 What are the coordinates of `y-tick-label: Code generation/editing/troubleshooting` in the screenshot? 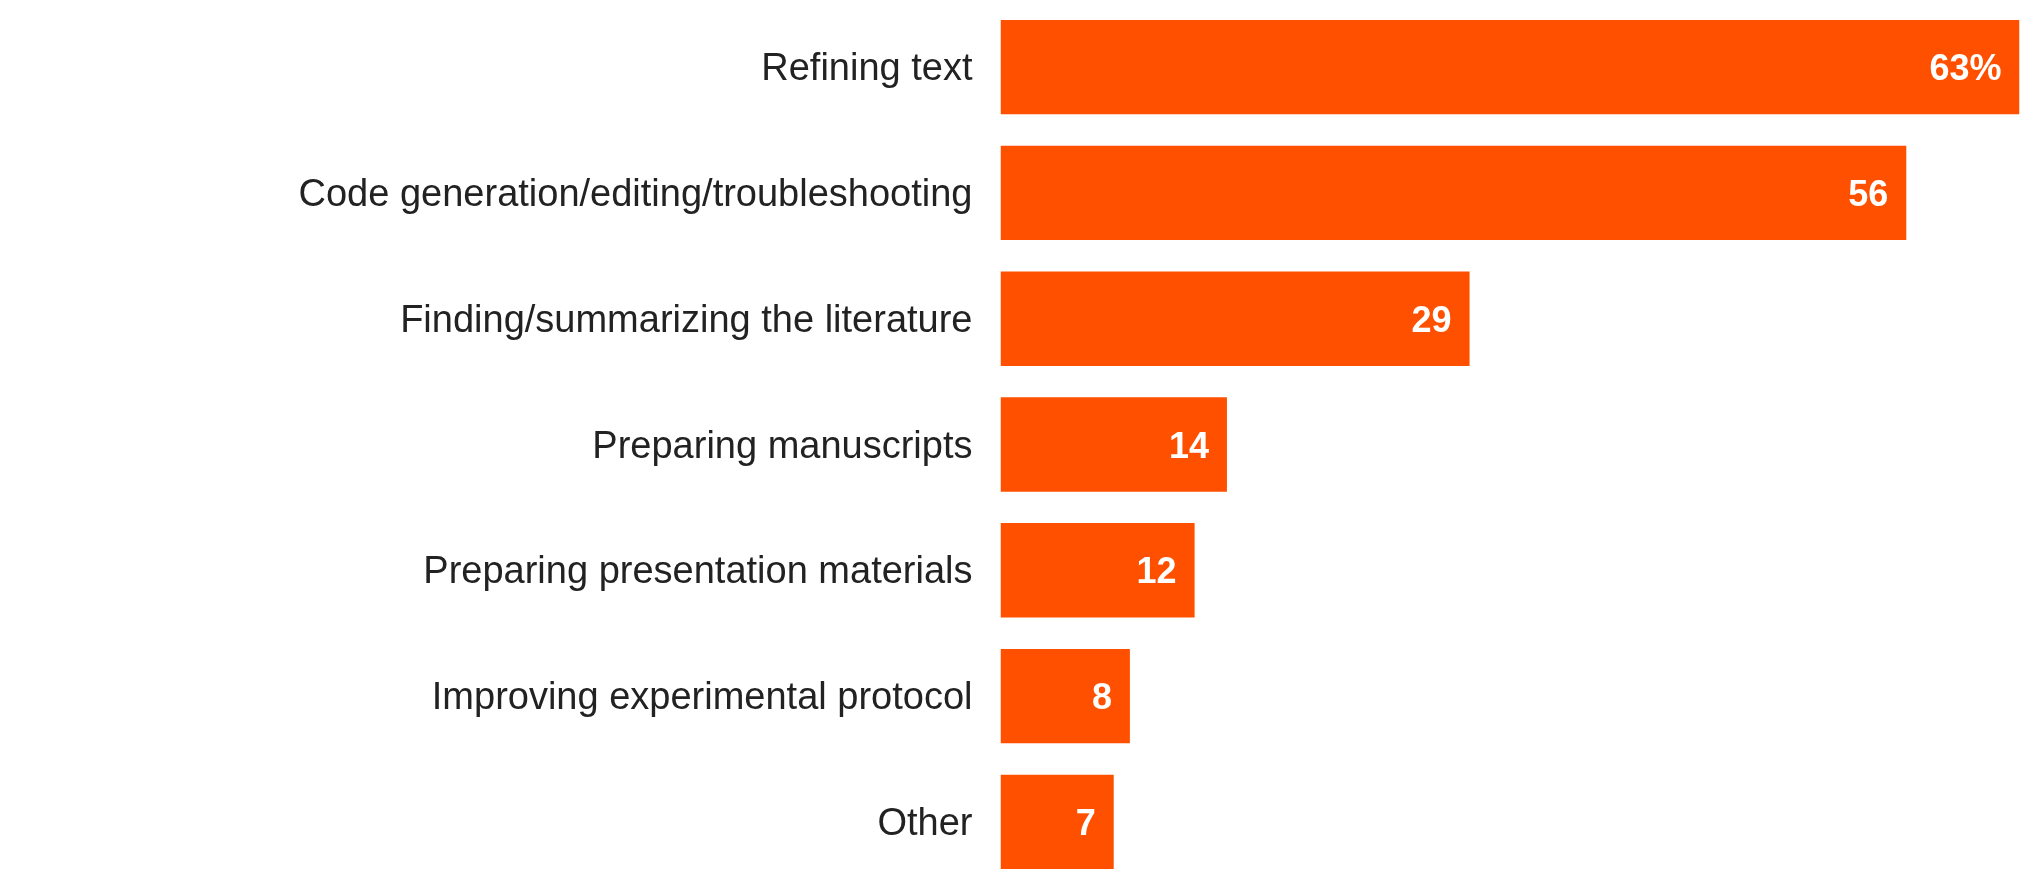 It's located at (635, 192).